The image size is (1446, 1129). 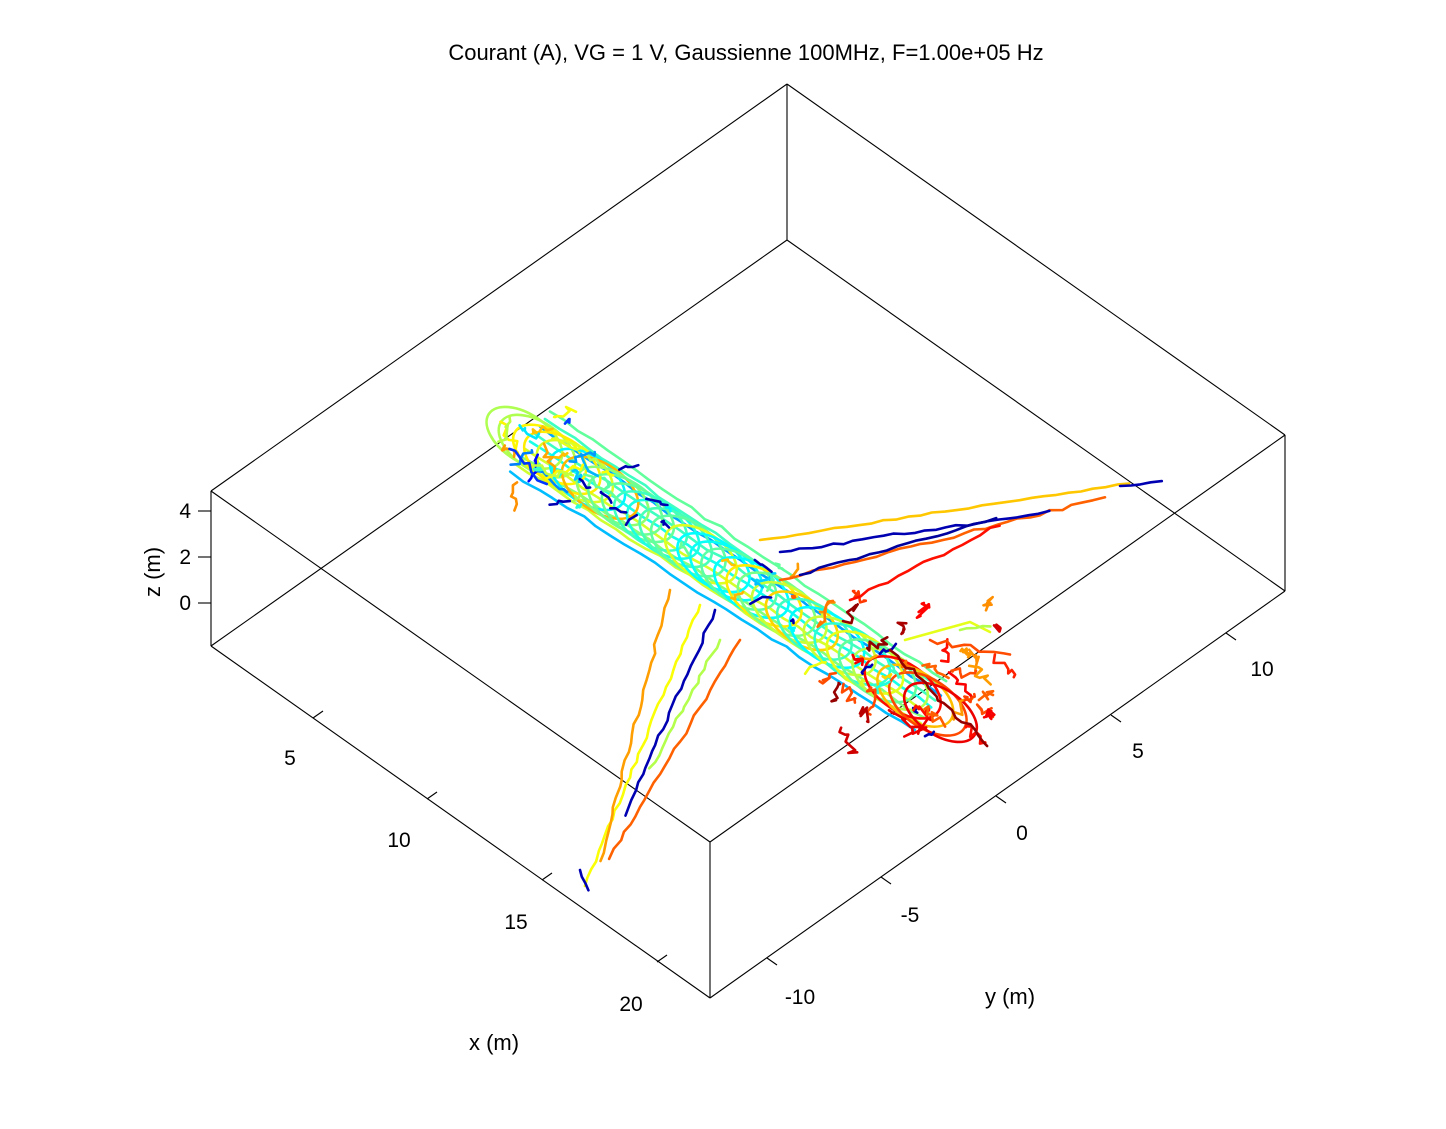 I want to click on fuselage-stringer, so click(x=712, y=601).